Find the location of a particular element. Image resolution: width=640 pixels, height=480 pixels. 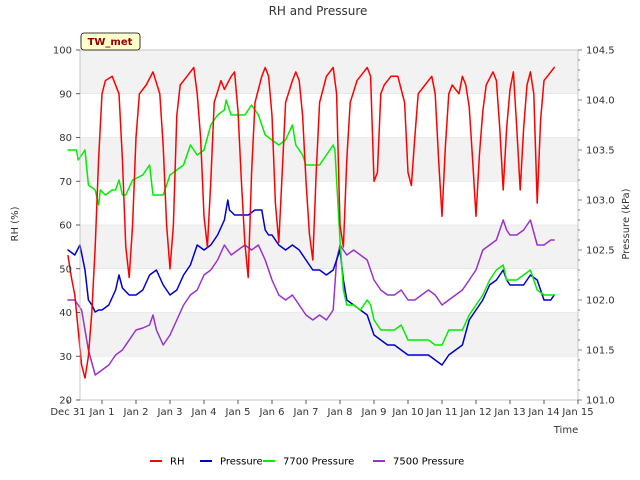

x-tick-label: Jan 8 is located at coordinates (340, 412).